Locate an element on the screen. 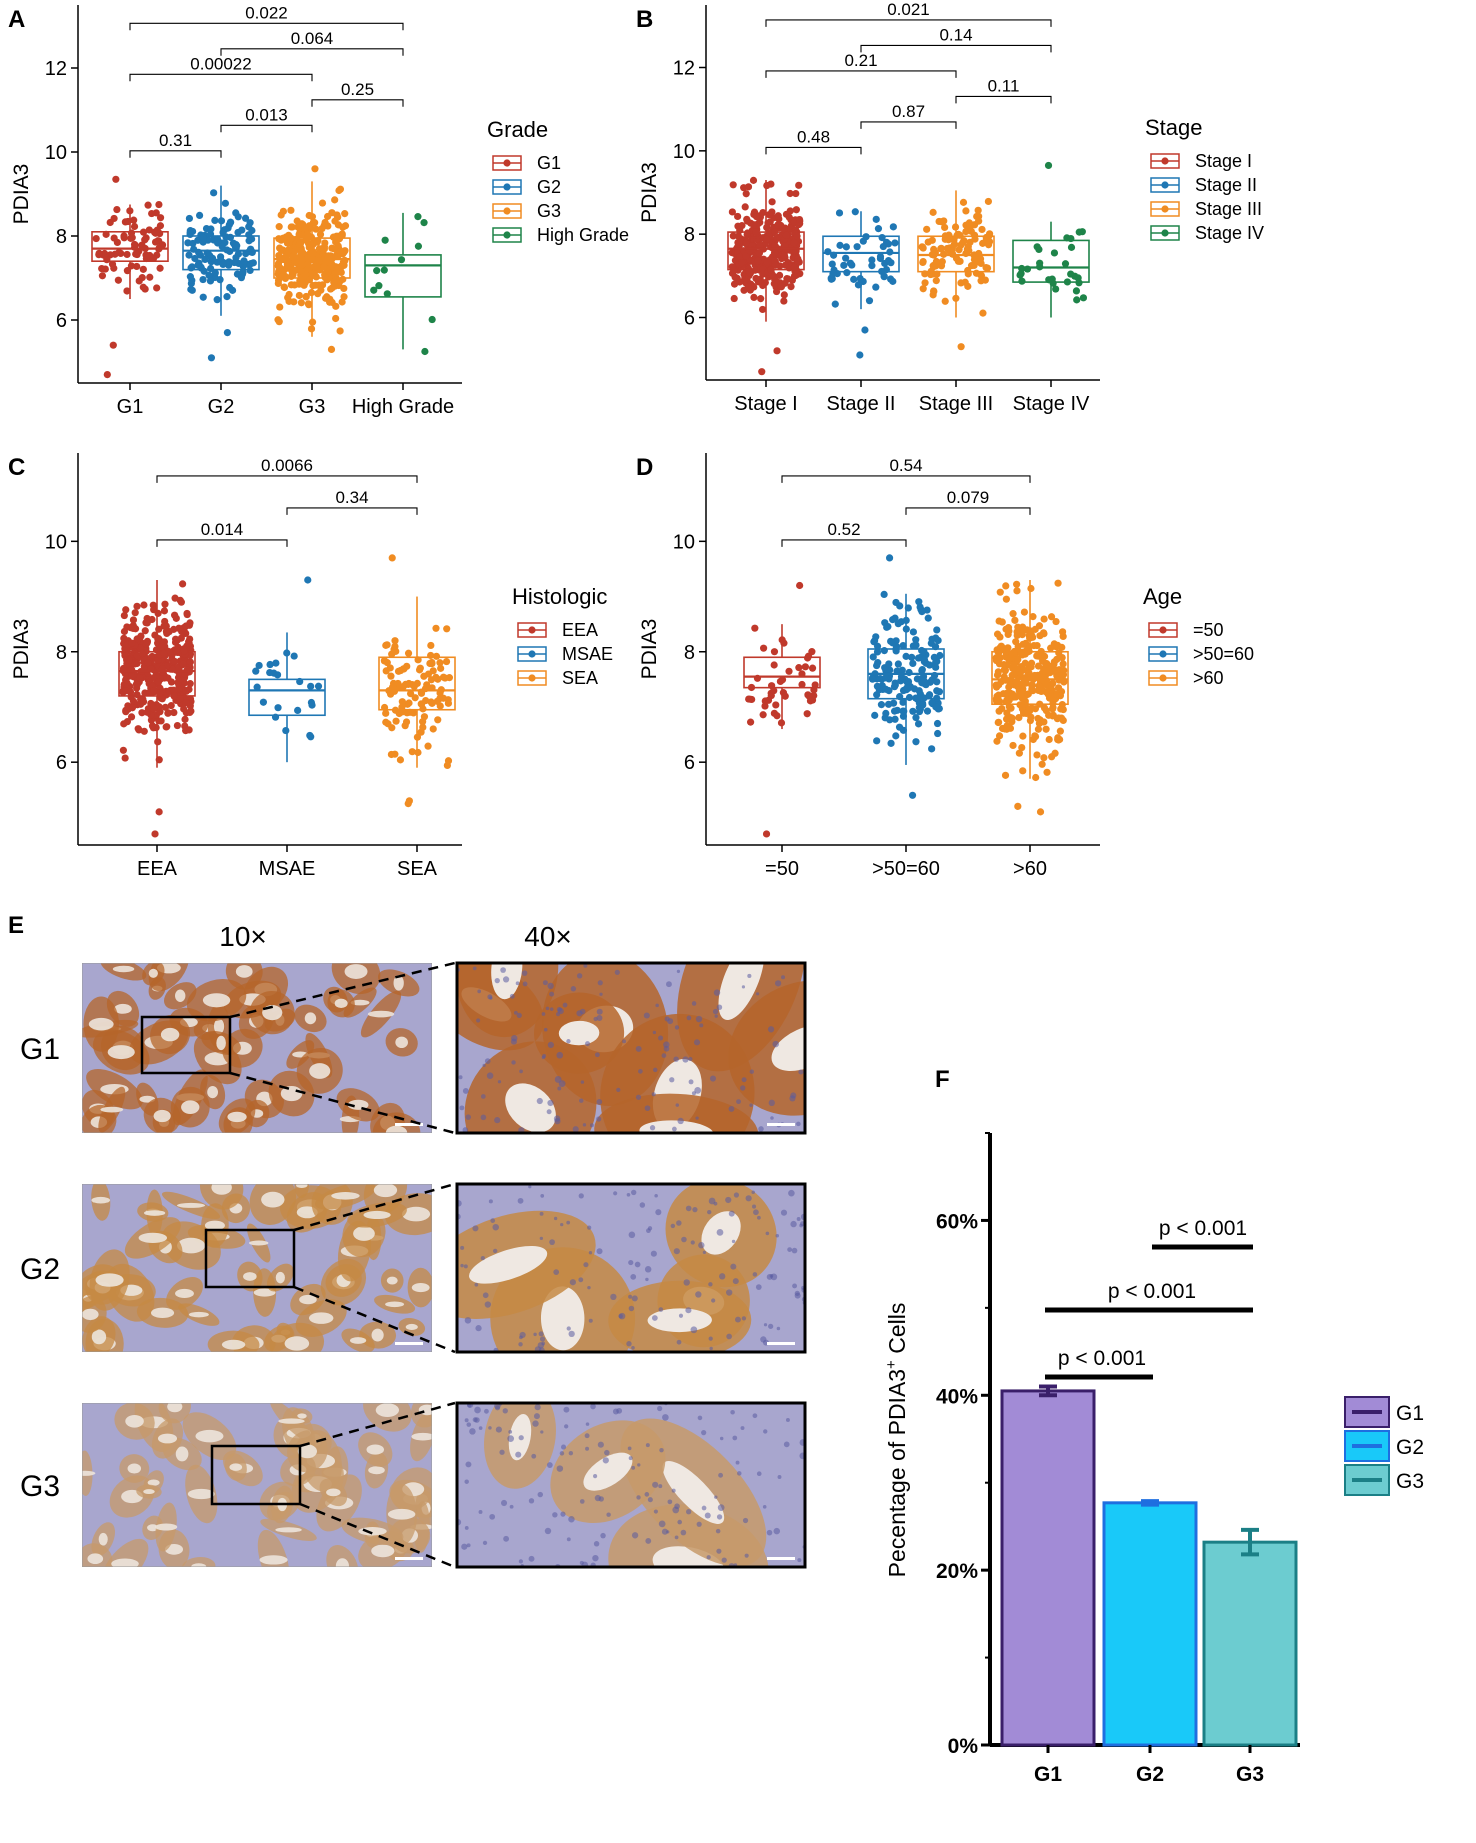 This screenshot has height=1843, width=1476. comparison-bracket: 0.48 is located at coordinates (813, 141).